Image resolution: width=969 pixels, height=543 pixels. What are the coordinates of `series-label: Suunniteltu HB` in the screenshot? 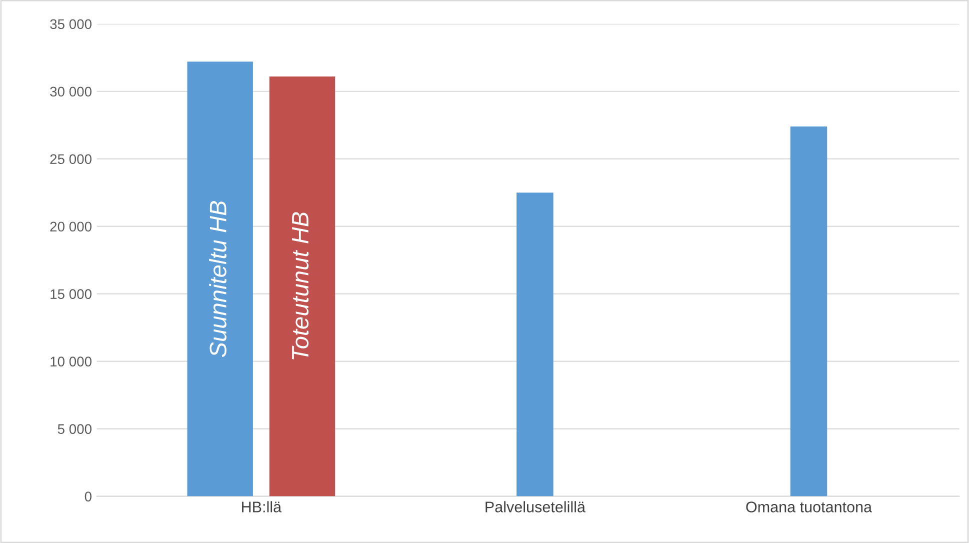 It's located at (217, 279).